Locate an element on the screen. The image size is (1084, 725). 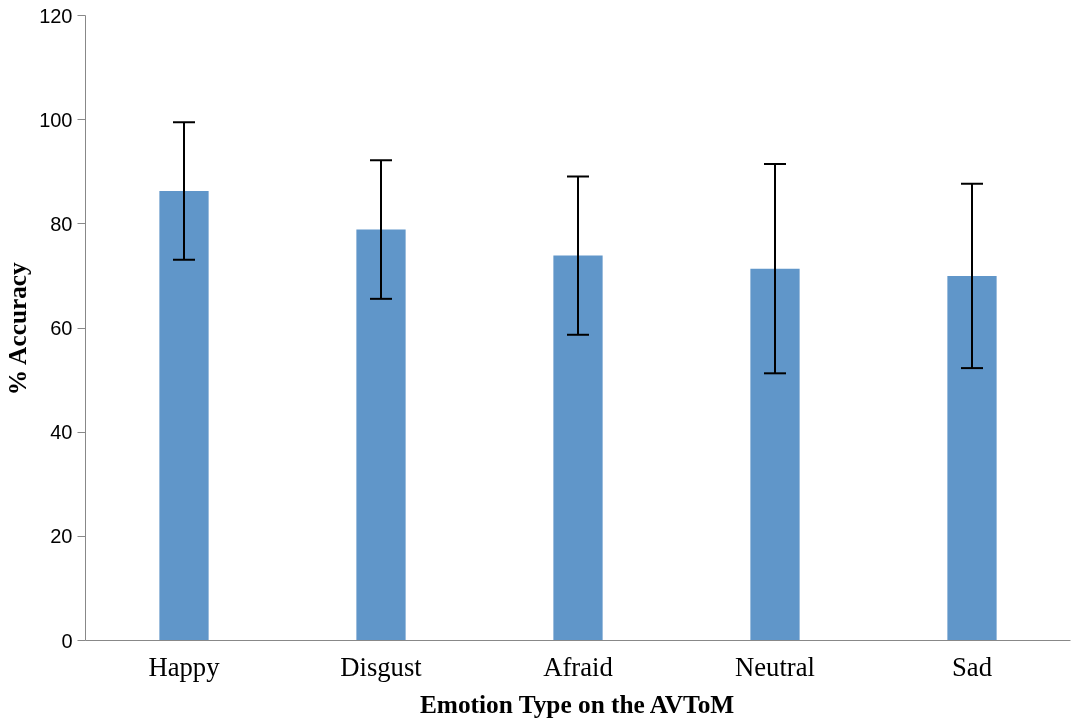
x-tick-label: Happy is located at coordinates (184, 666).